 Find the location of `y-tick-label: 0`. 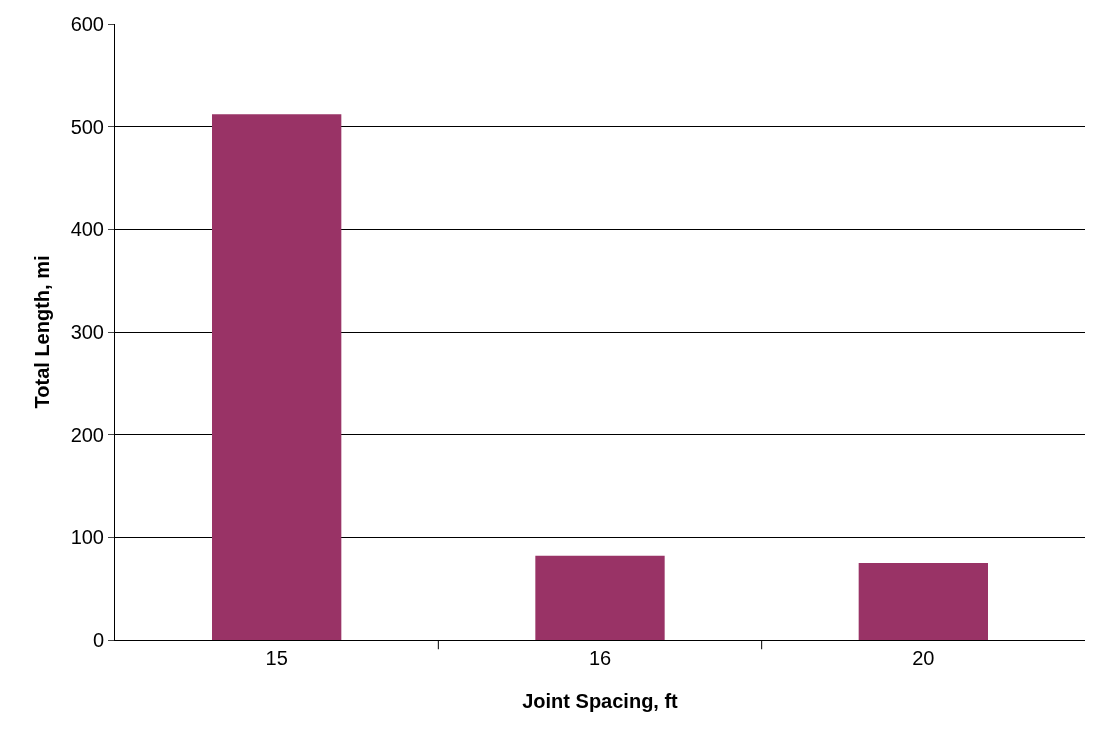

y-tick-label: 0 is located at coordinates (98, 640).